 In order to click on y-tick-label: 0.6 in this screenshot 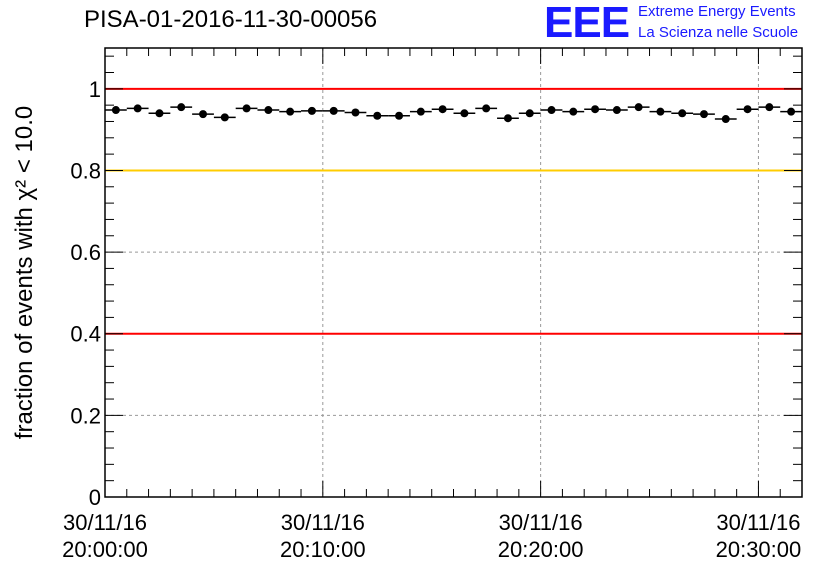, I will do `click(85, 252)`.